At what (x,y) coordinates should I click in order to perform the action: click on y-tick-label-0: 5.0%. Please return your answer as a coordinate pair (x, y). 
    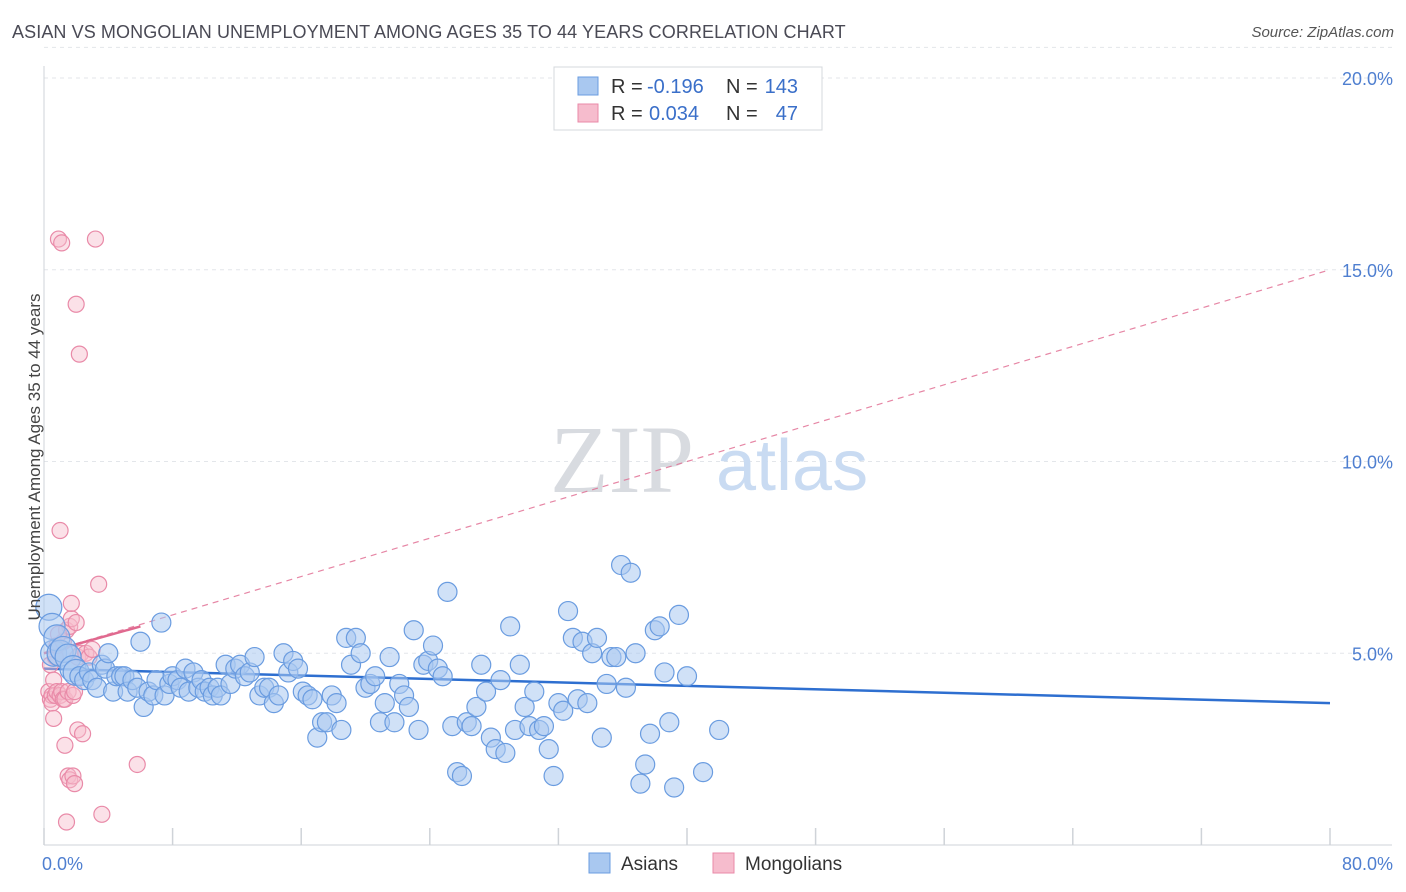
    Looking at the image, I should click on (1372, 654).